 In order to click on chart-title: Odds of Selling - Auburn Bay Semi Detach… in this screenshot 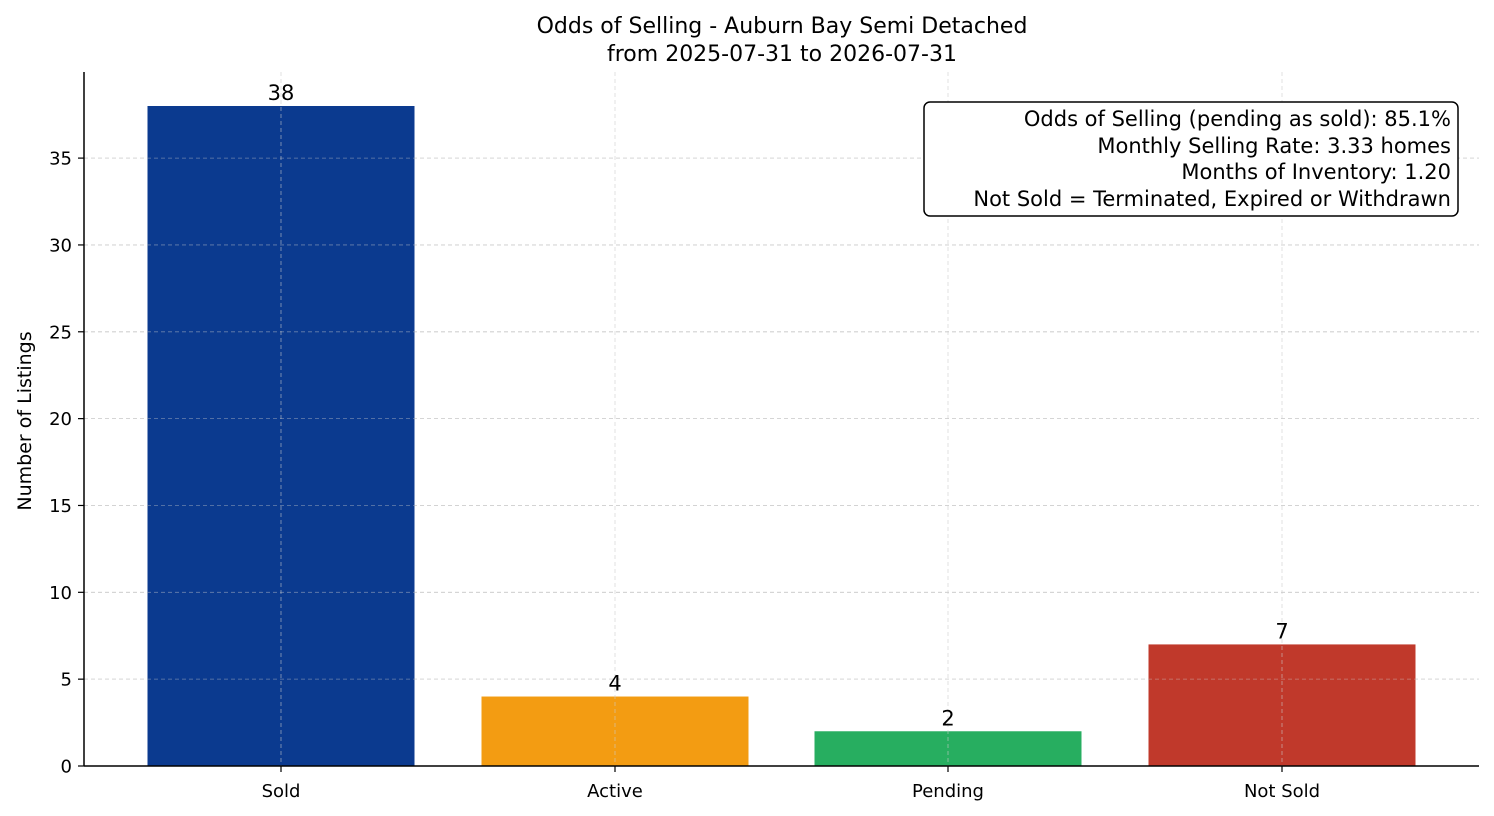, I will do `click(782, 26)`.